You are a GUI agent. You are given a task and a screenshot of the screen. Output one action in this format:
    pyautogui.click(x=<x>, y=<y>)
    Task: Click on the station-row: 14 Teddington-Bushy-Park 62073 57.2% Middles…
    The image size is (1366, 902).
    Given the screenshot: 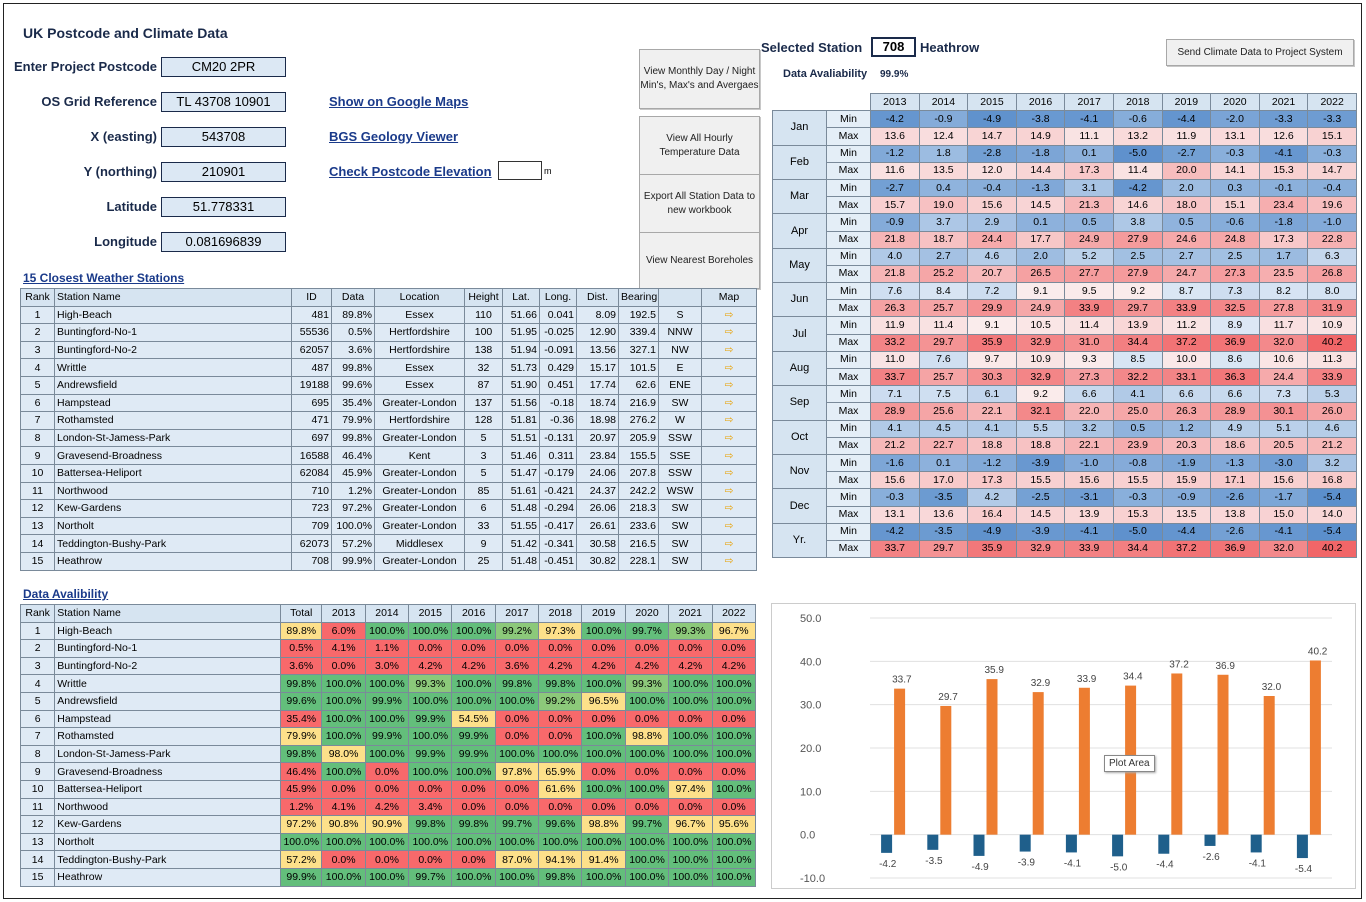 What is the action you would take?
    pyautogui.click(x=388, y=543)
    